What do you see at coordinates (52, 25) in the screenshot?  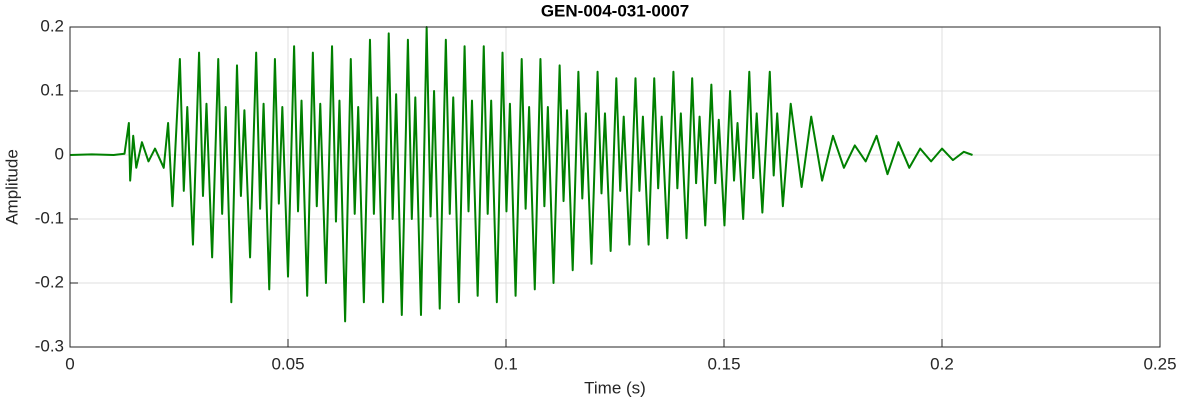 I see `y-tick-label: 0.2` at bounding box center [52, 25].